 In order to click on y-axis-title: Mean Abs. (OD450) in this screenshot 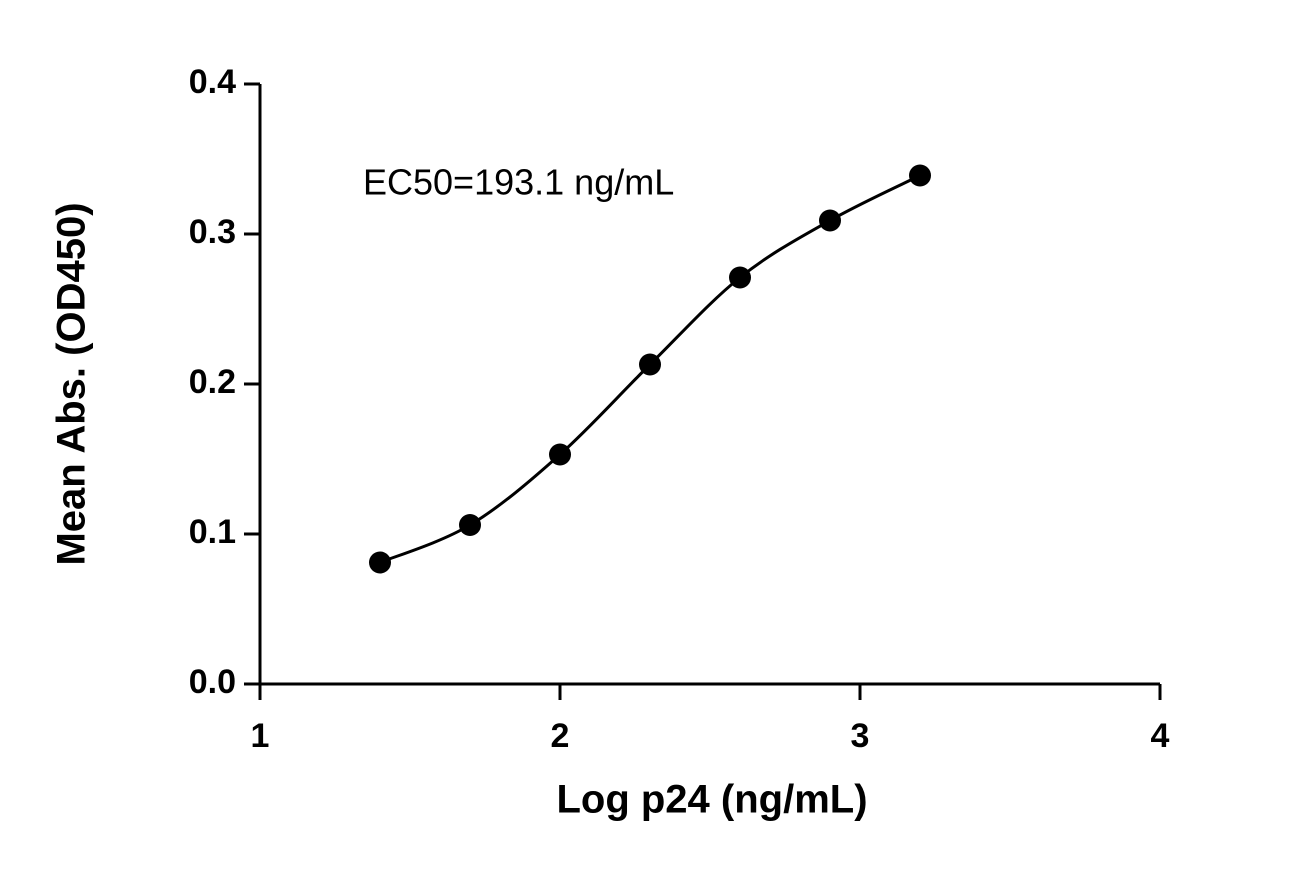, I will do `click(72, 383)`.